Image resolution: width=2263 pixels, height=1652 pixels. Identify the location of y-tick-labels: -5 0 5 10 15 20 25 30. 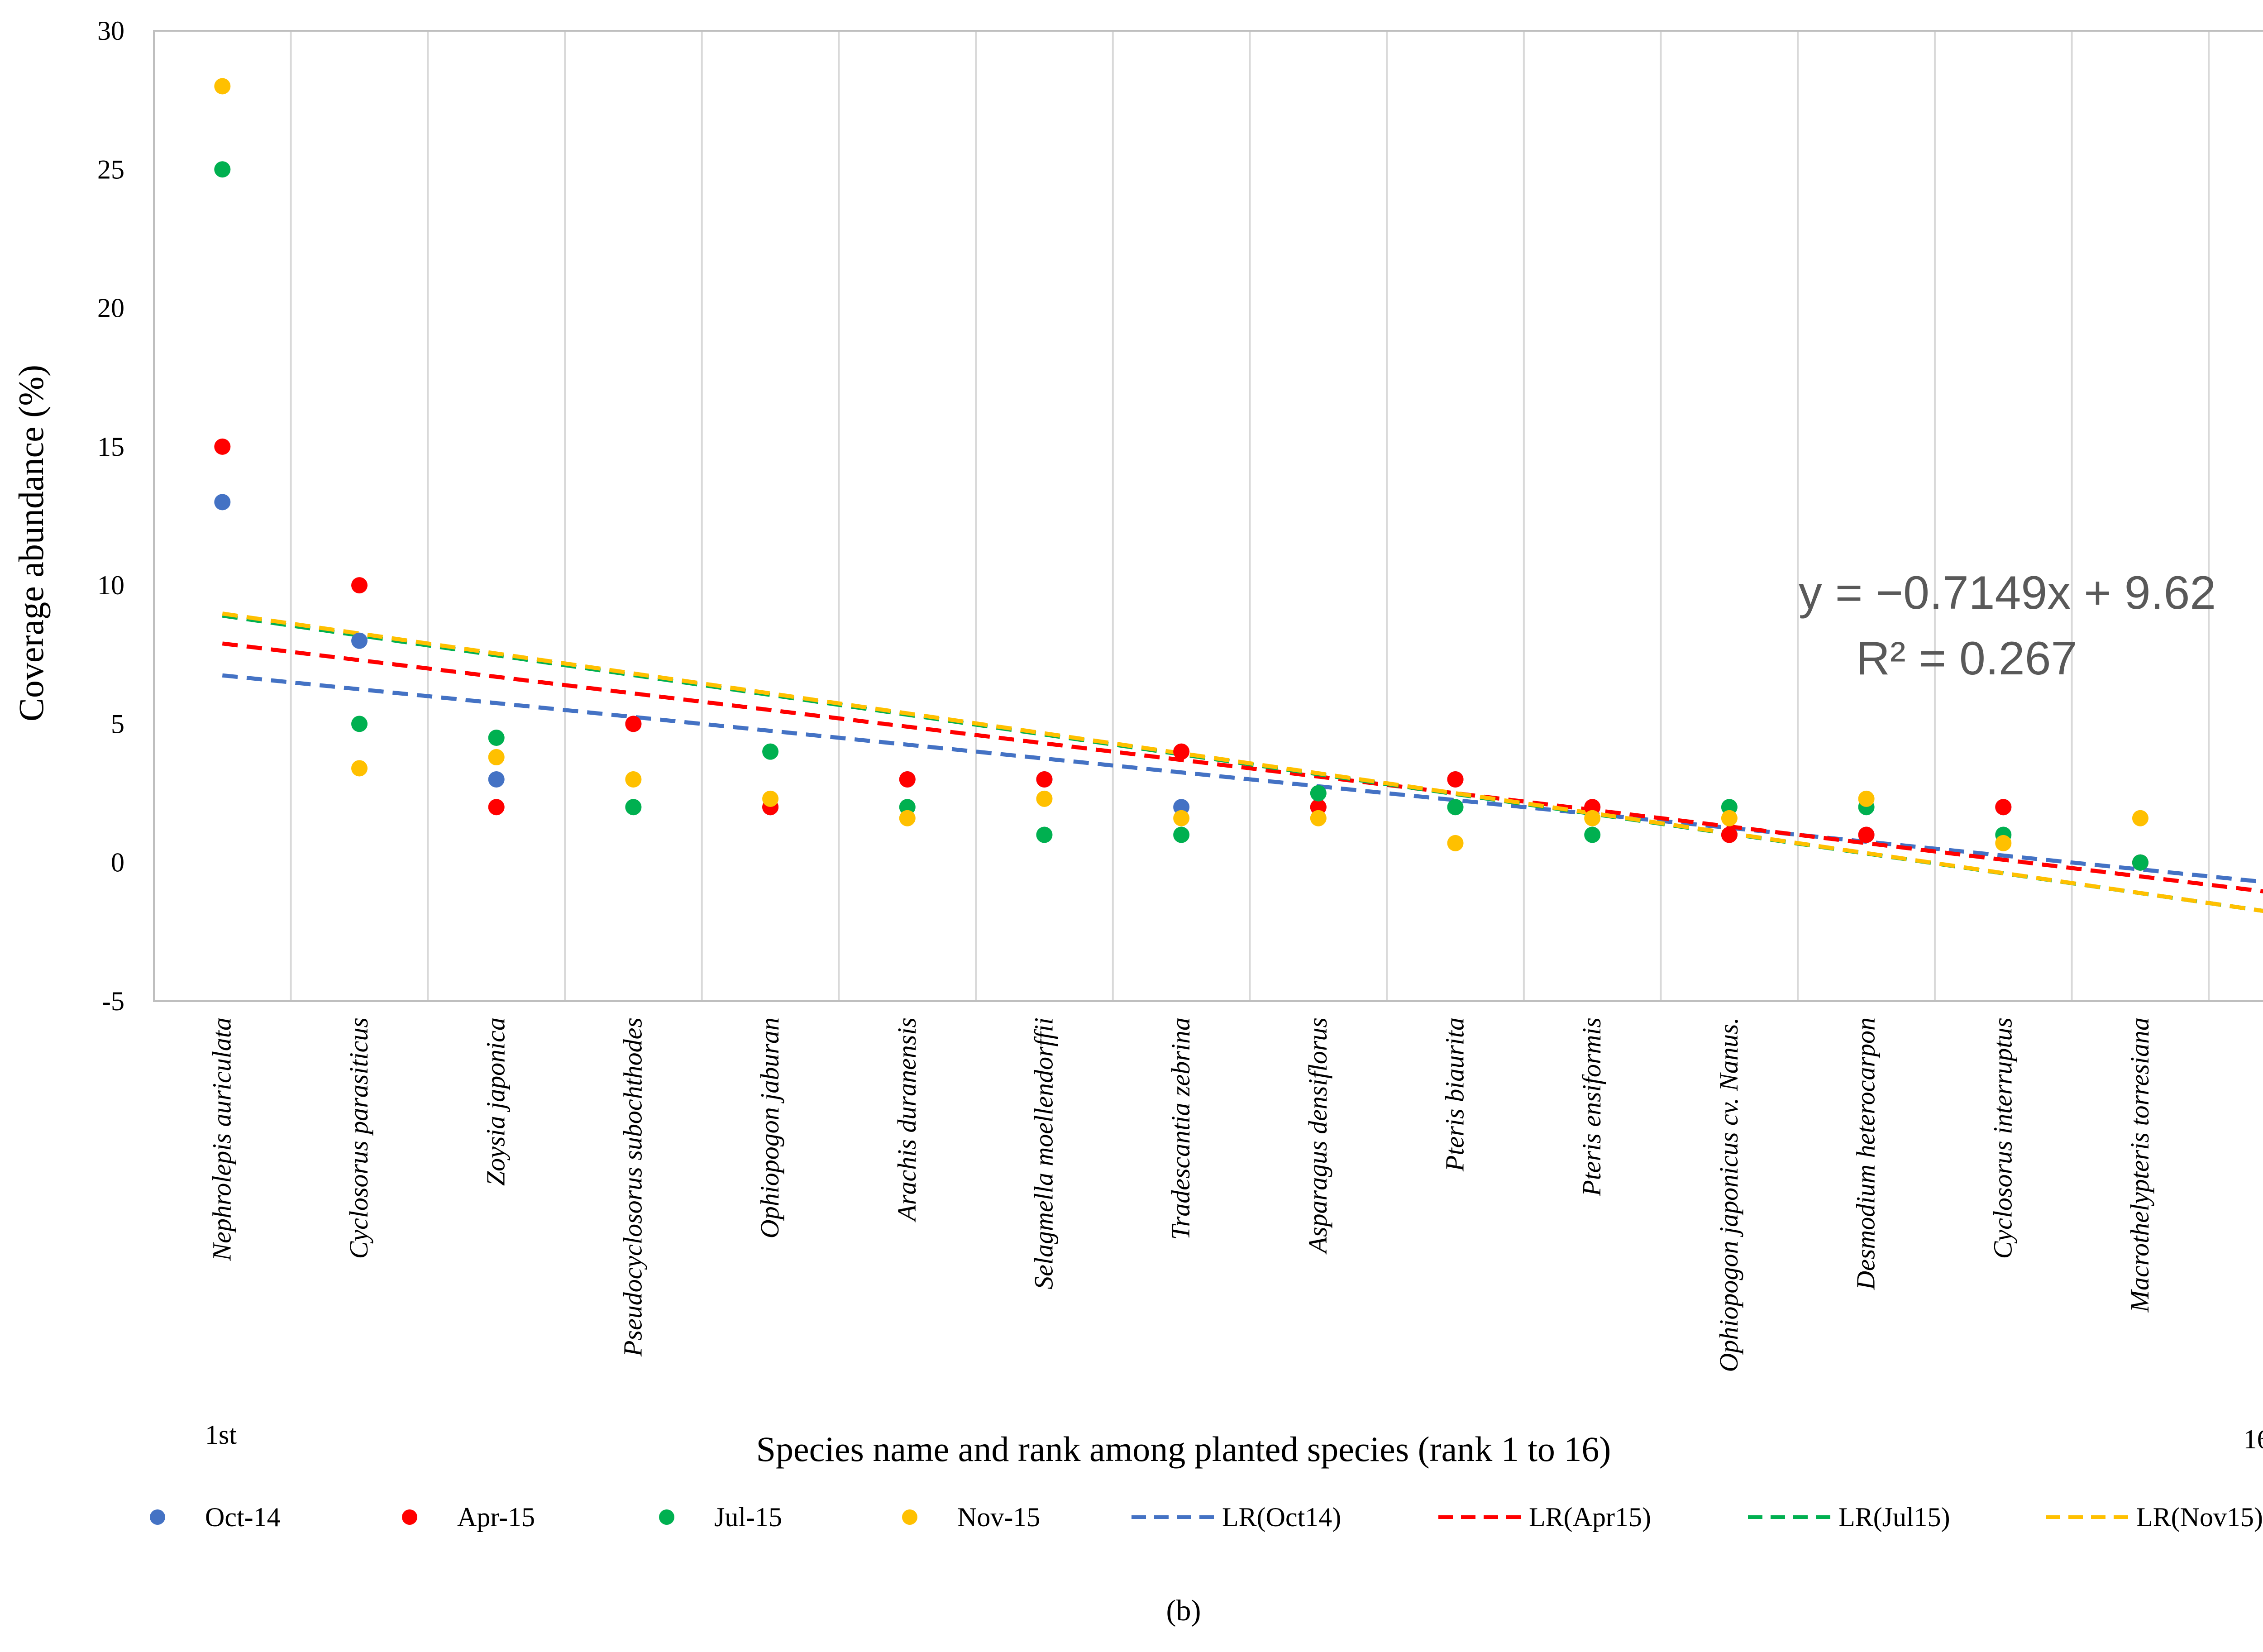
(110, 516).